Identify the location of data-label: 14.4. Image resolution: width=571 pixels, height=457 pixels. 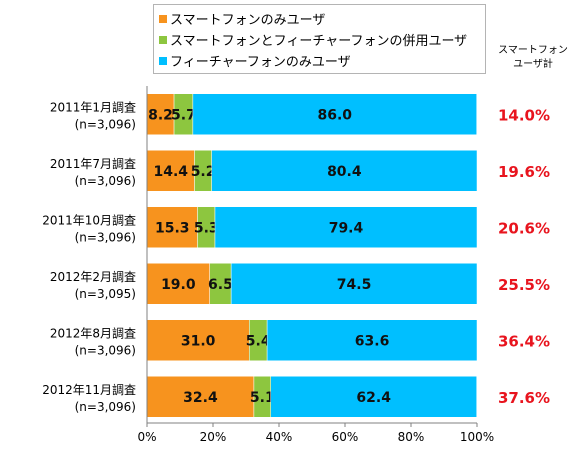
(170, 172).